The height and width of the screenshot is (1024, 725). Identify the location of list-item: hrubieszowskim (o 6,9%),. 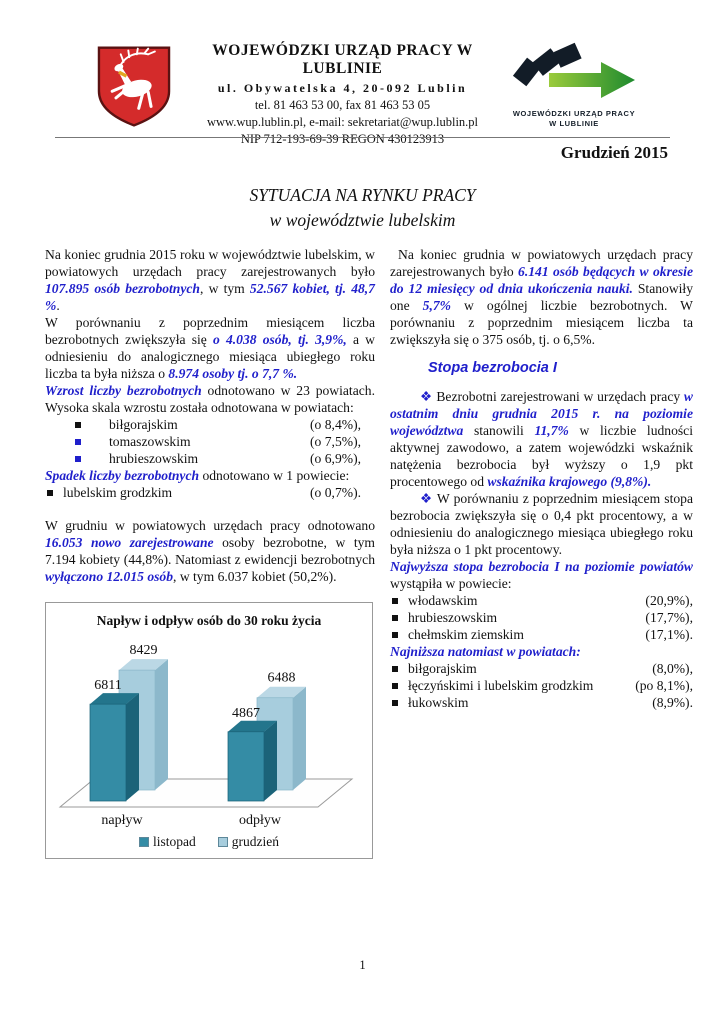
(210, 458).